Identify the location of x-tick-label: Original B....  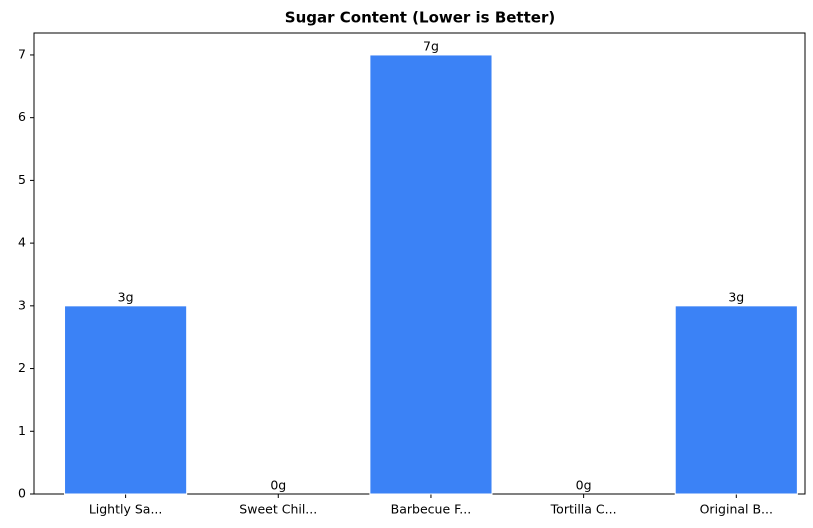
(736, 509).